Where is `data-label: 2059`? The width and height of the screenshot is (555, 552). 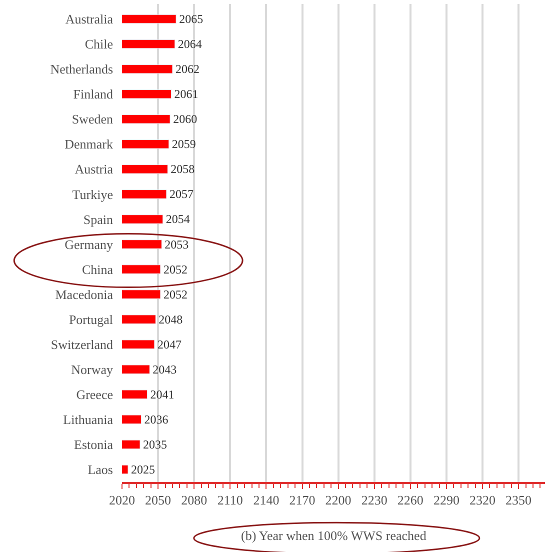
data-label: 2059 is located at coordinates (184, 144).